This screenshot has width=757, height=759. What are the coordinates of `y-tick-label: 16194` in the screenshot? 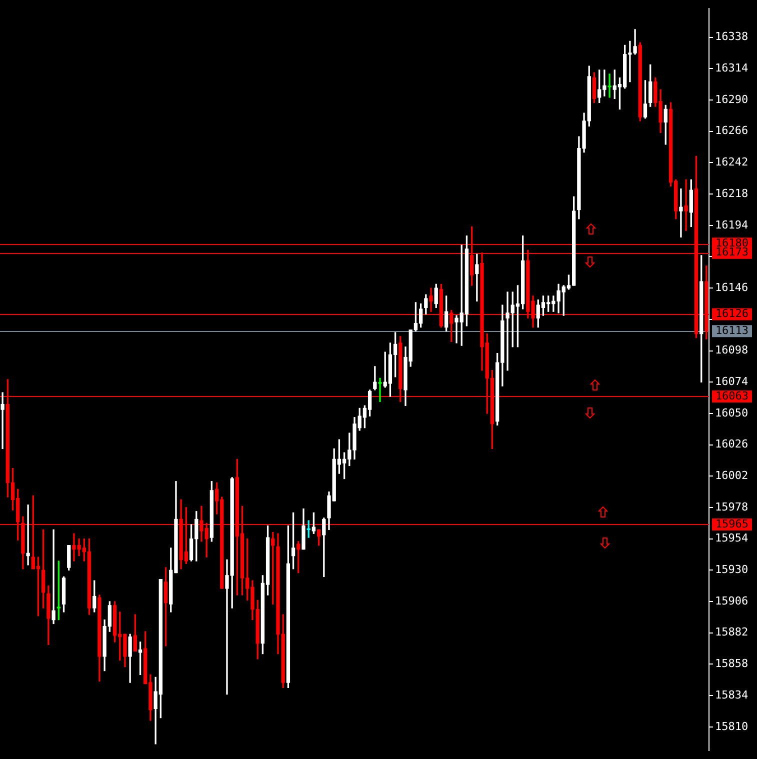 It's located at (731, 225).